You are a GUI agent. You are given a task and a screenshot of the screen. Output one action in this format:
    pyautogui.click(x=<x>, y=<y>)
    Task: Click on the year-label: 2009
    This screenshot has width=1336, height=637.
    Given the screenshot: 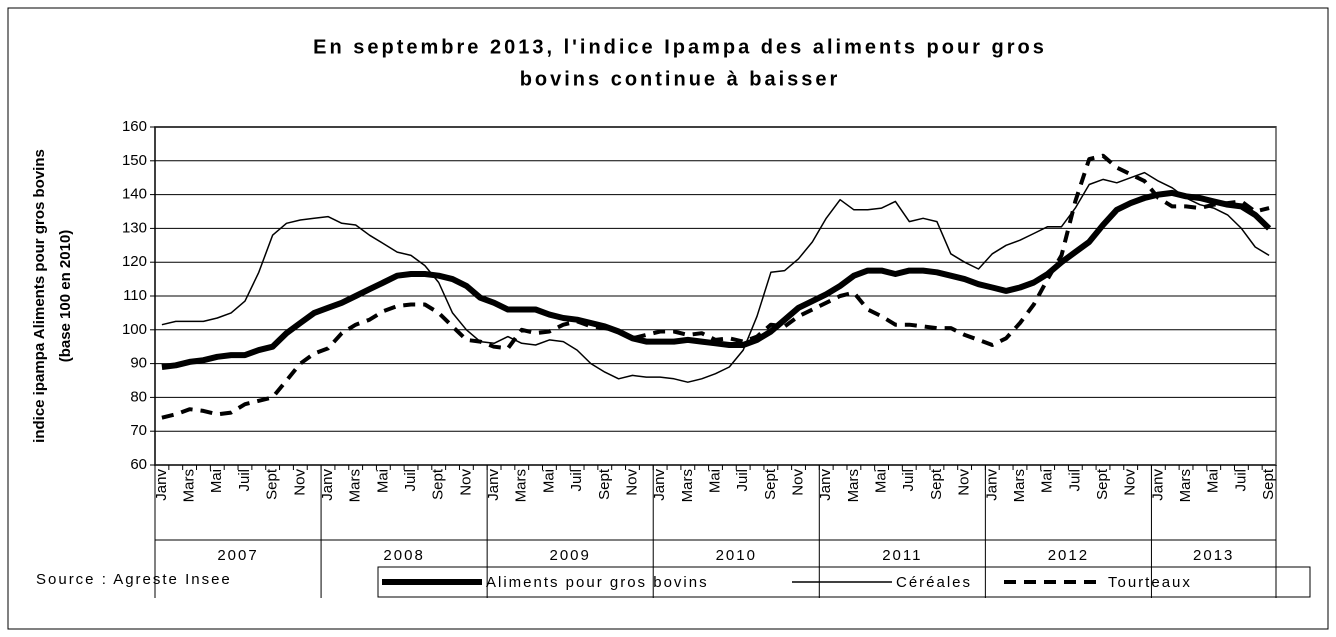 What is the action you would take?
    pyautogui.click(x=569, y=555)
    